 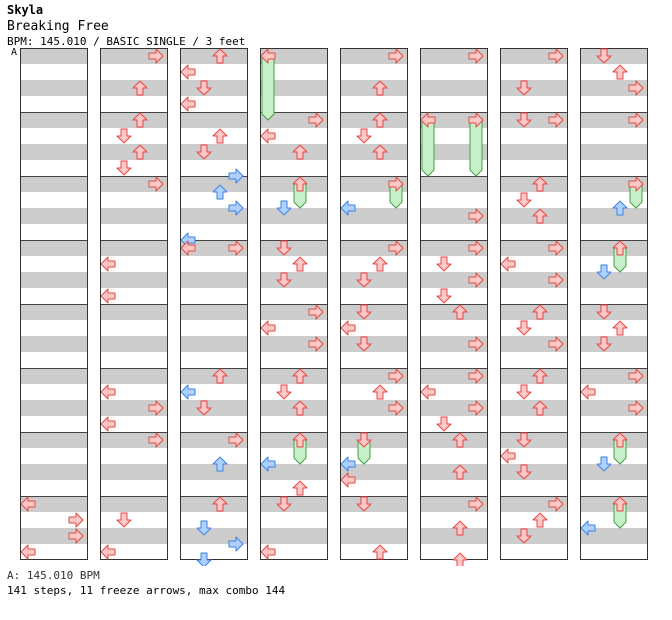 What do you see at coordinates (25, 10) in the screenshot?
I see `song-artist: Skyla` at bounding box center [25, 10].